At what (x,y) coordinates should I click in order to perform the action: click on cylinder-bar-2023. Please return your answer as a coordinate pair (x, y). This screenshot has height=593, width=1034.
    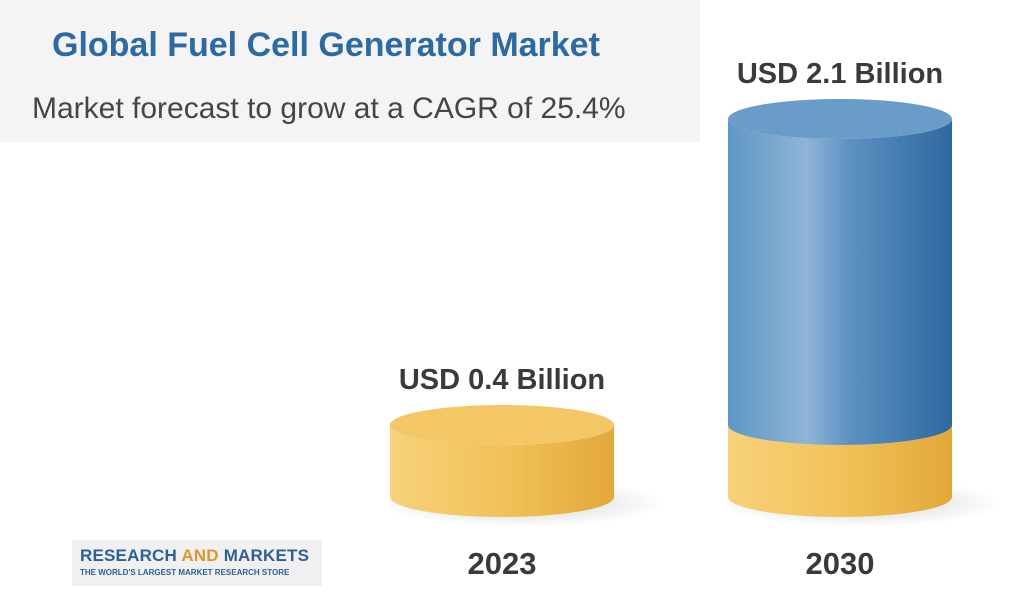
    Looking at the image, I should click on (522, 466).